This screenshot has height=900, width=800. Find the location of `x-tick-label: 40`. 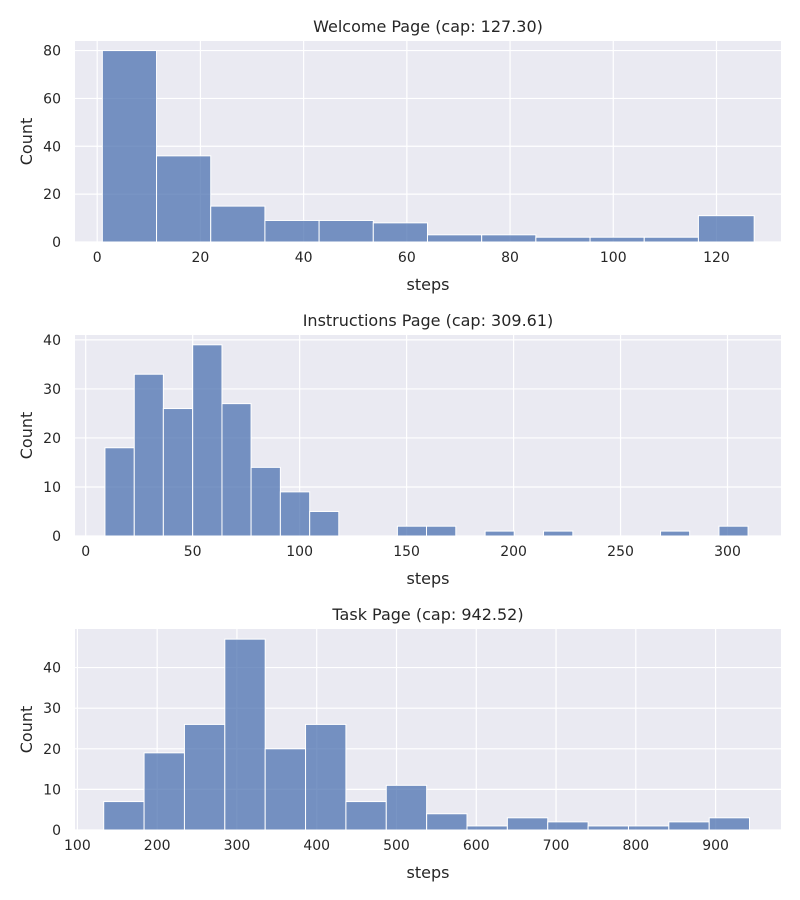

x-tick-label: 40 is located at coordinates (304, 258).